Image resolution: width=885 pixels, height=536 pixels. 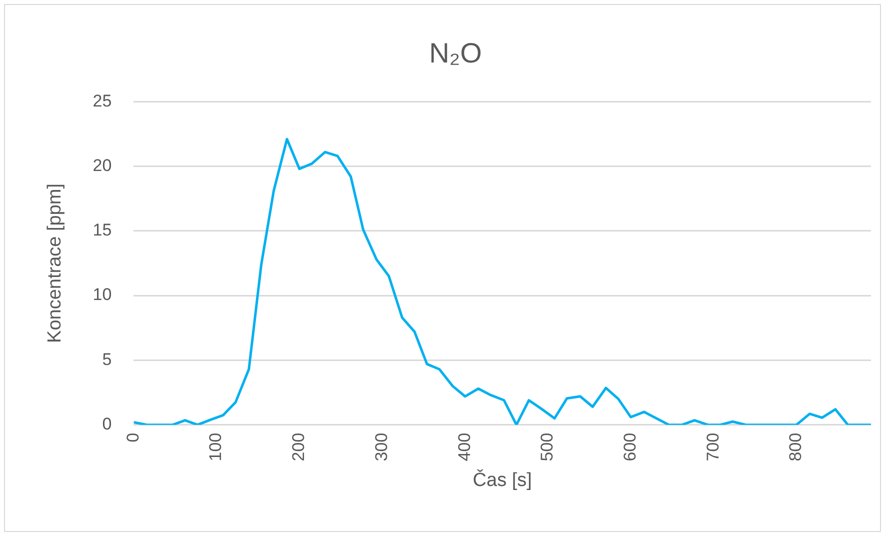 I want to click on x-tick-label: 300, so click(x=381, y=447).